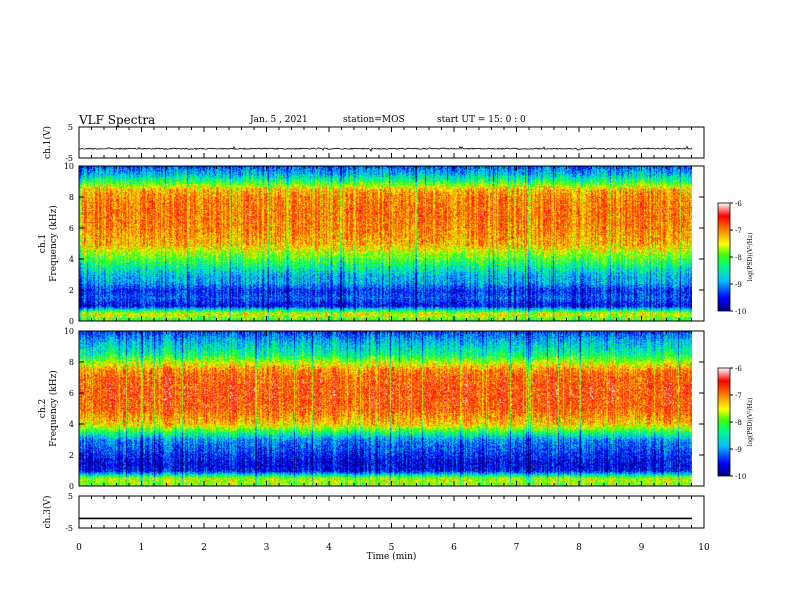  Describe the element at coordinates (724, 257) in the screenshot. I see `ch1-spectrogram-colorbar` at that location.